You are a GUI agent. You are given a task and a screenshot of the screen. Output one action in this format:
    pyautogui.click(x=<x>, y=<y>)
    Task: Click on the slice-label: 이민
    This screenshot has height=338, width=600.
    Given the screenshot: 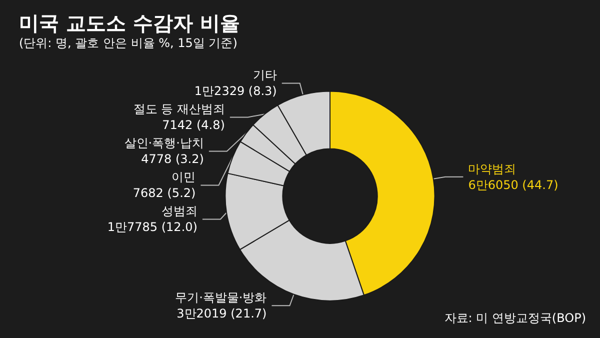 What is the action you would take?
    pyautogui.click(x=184, y=177)
    